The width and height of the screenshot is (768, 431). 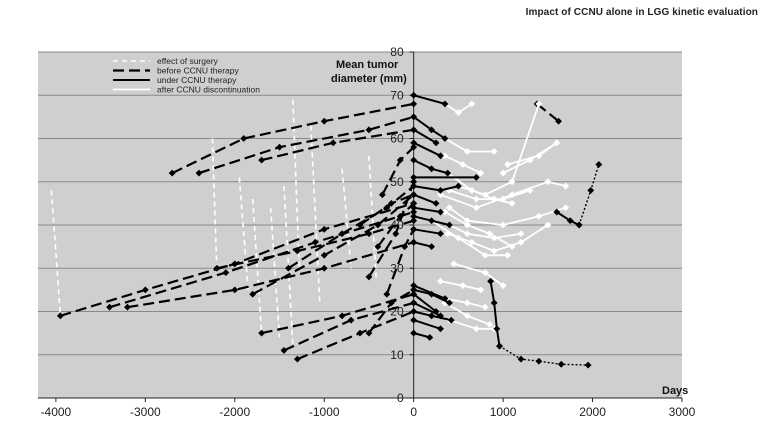 I want to click on legend-label: effect of surgery, so click(x=188, y=61).